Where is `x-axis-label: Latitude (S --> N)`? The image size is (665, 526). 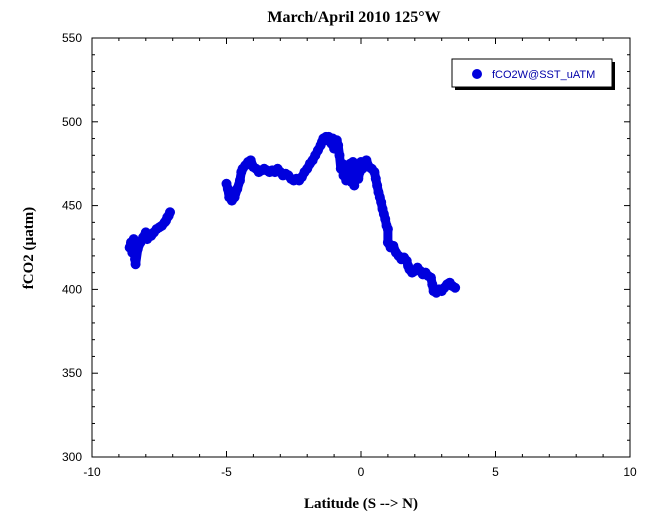
x-axis-label: Latitude (S --> N) is located at coordinates (361, 504).